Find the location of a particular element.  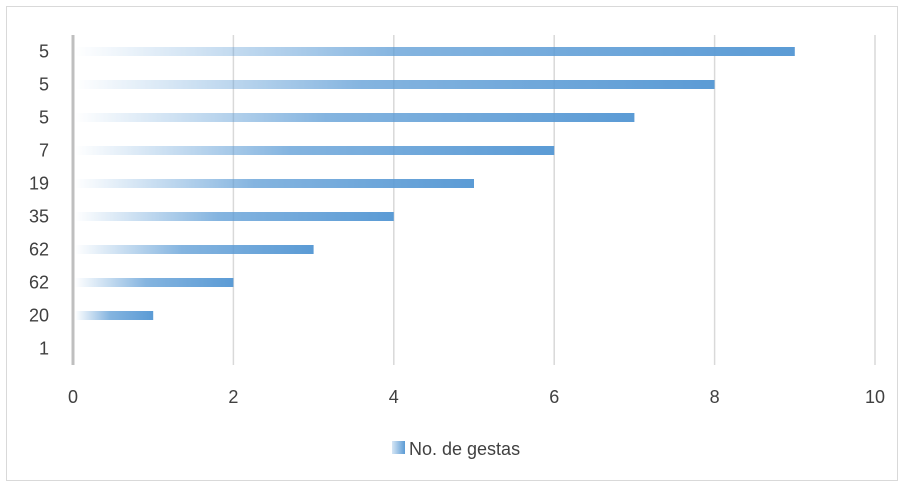

category-label: 35 is located at coordinates (39, 217).